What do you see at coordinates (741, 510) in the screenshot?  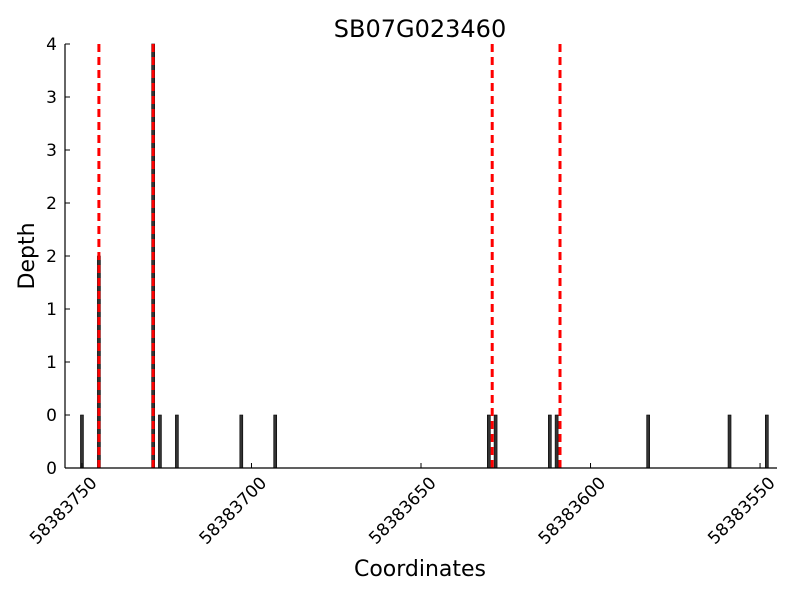 I see `x-tick-label-4: 58383550` at bounding box center [741, 510].